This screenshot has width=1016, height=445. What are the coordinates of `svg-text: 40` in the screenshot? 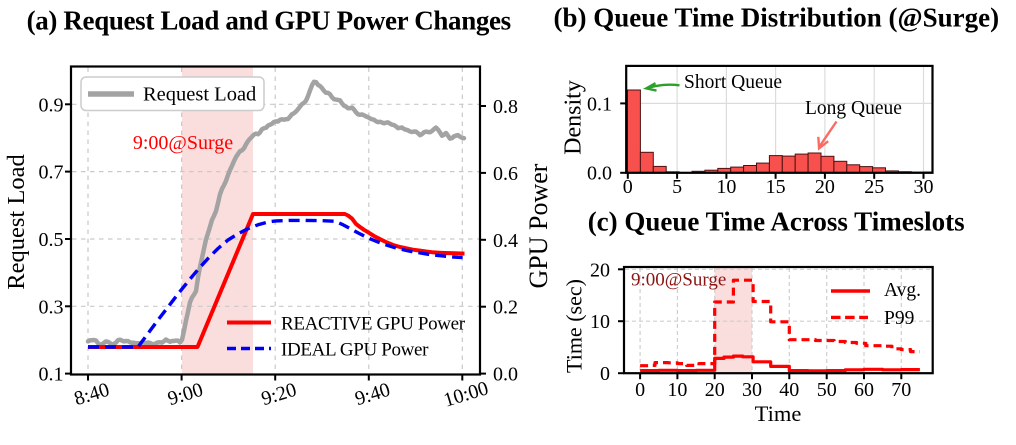 It's located at (789, 390).